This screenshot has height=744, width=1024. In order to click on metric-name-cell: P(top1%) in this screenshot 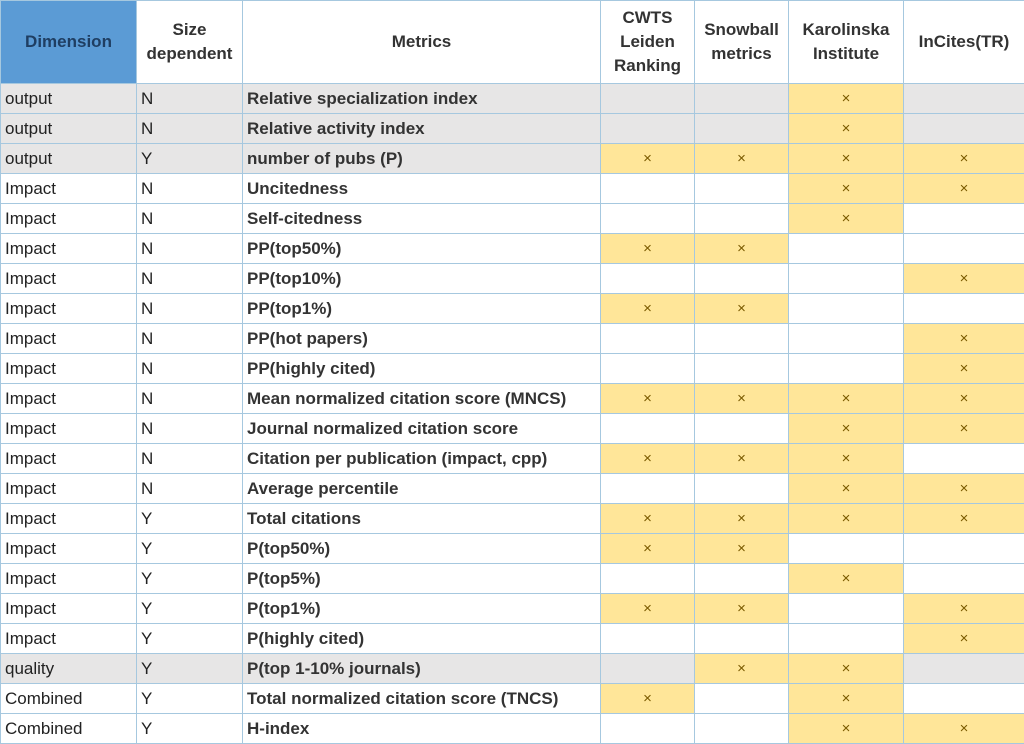, I will do `click(422, 609)`.